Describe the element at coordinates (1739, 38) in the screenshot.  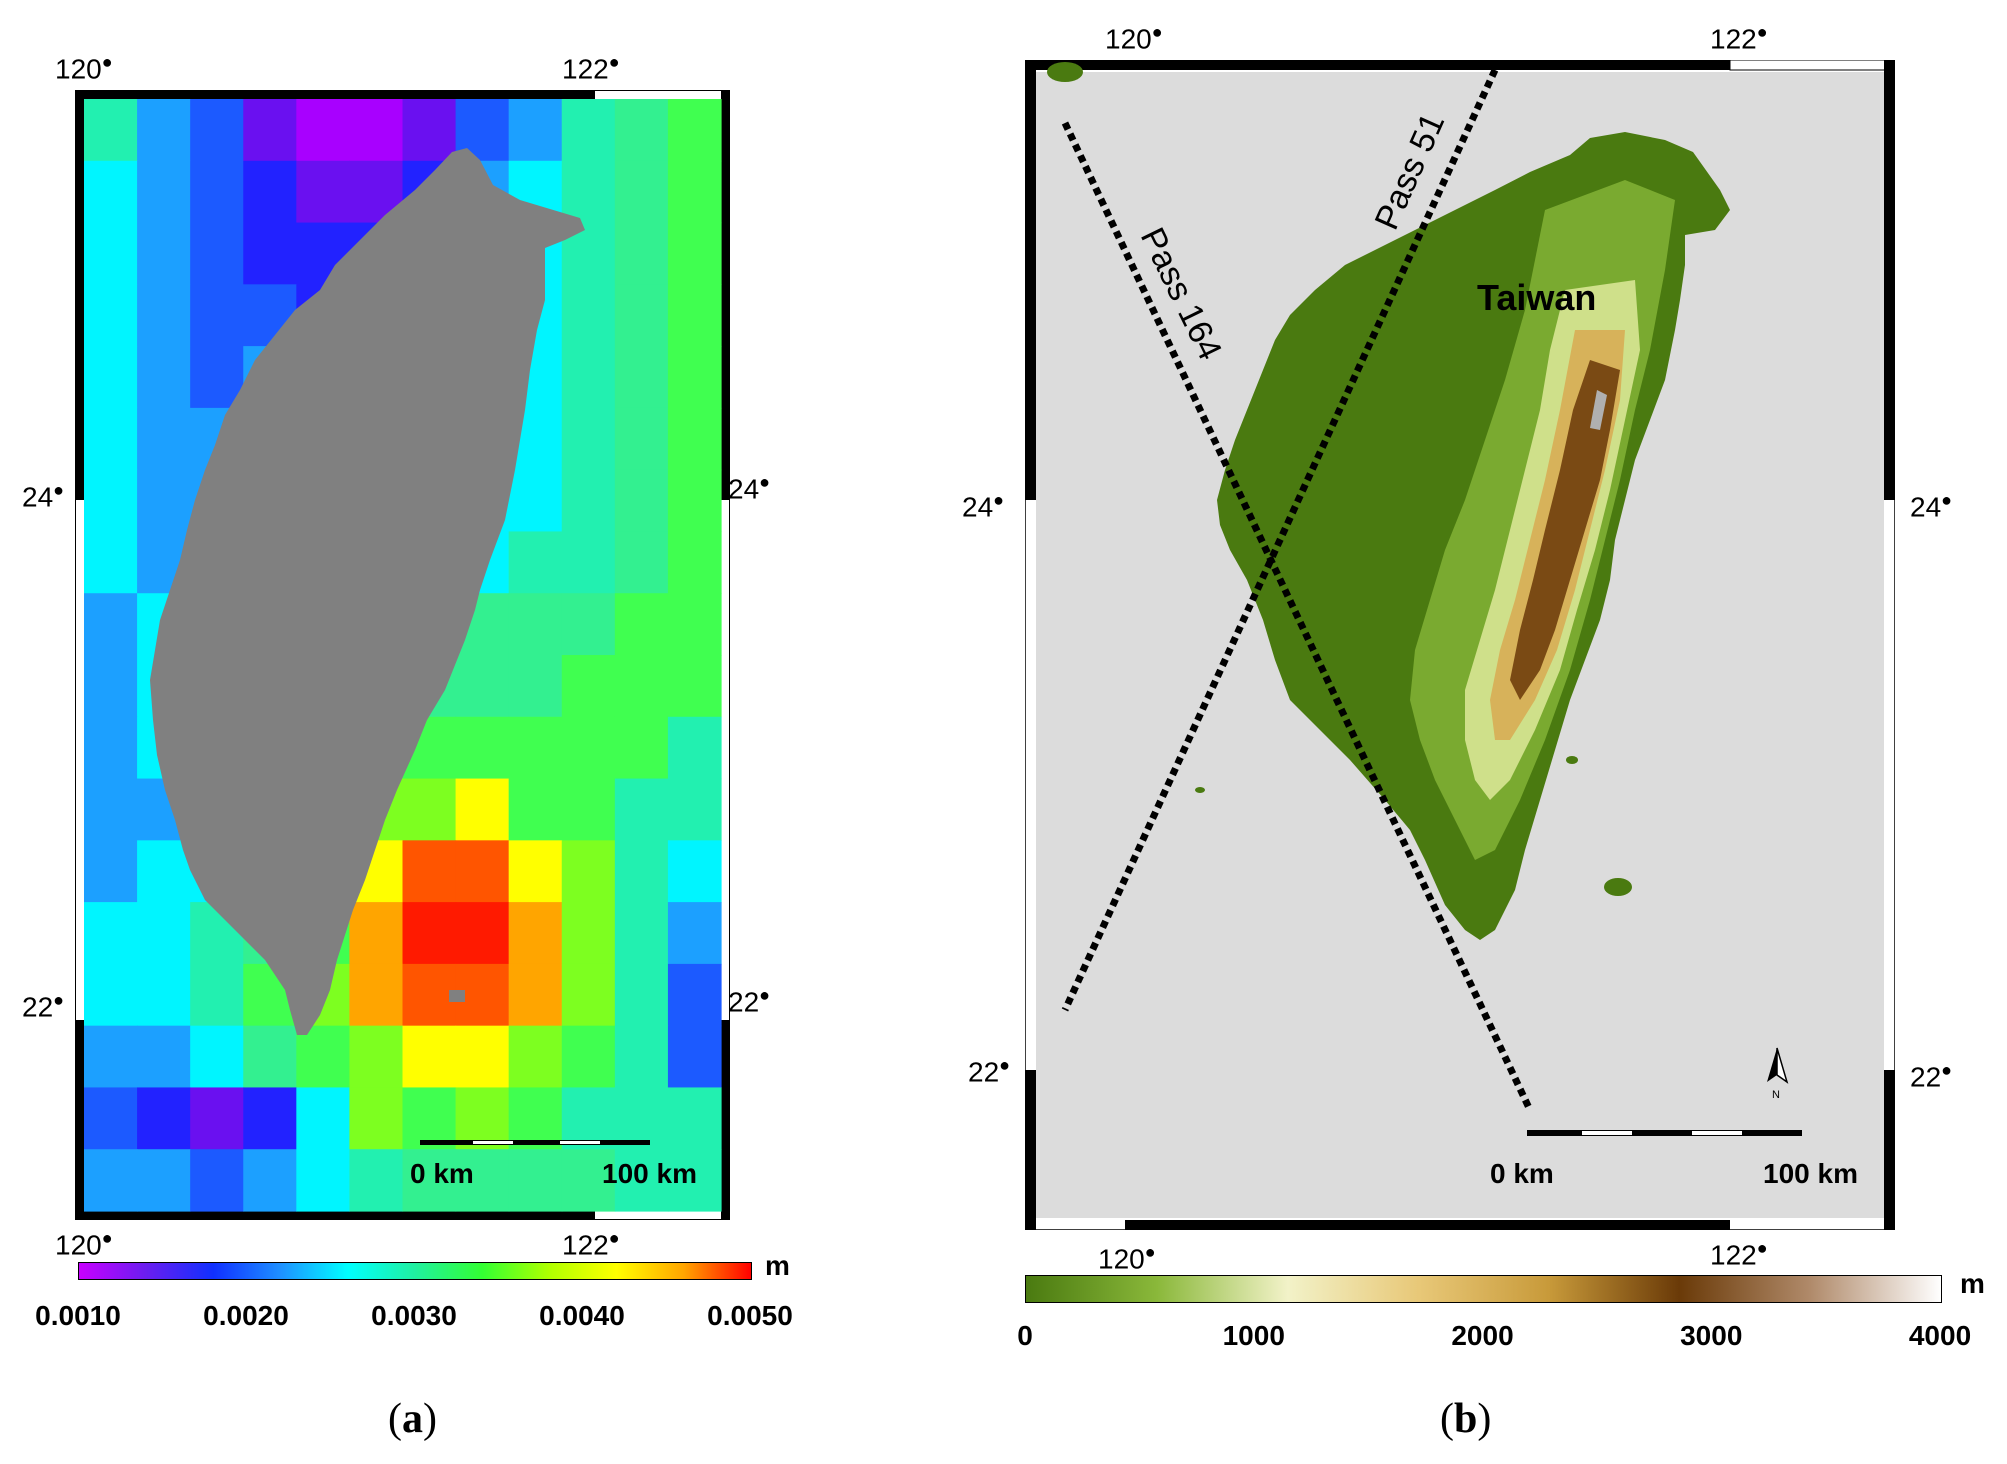
I see `lon-label-top-right: 122●` at that location.